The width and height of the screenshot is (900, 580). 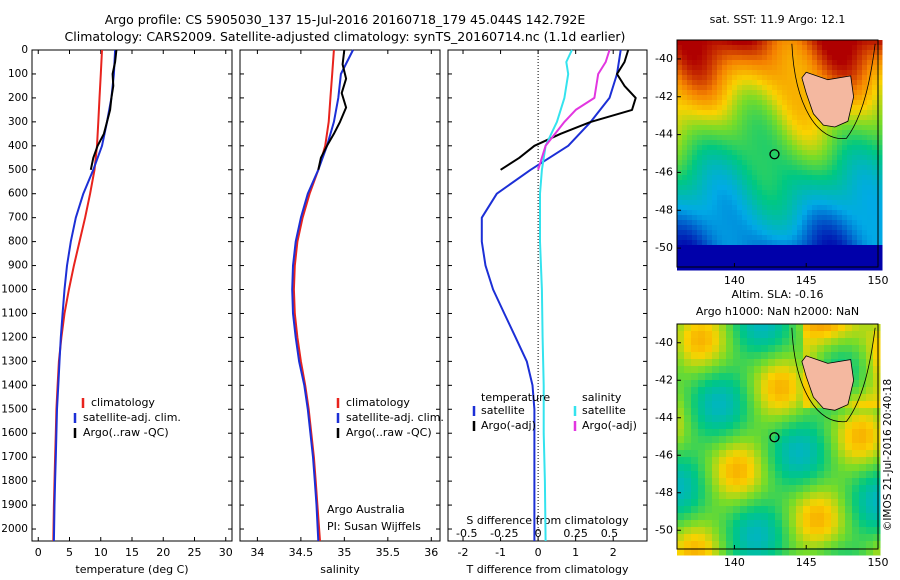 I want to click on x-tick-label: -1, so click(x=500, y=552).